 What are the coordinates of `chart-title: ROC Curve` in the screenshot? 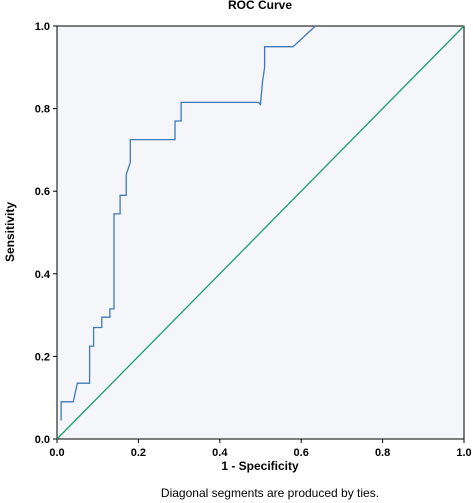 It's located at (260, 6).